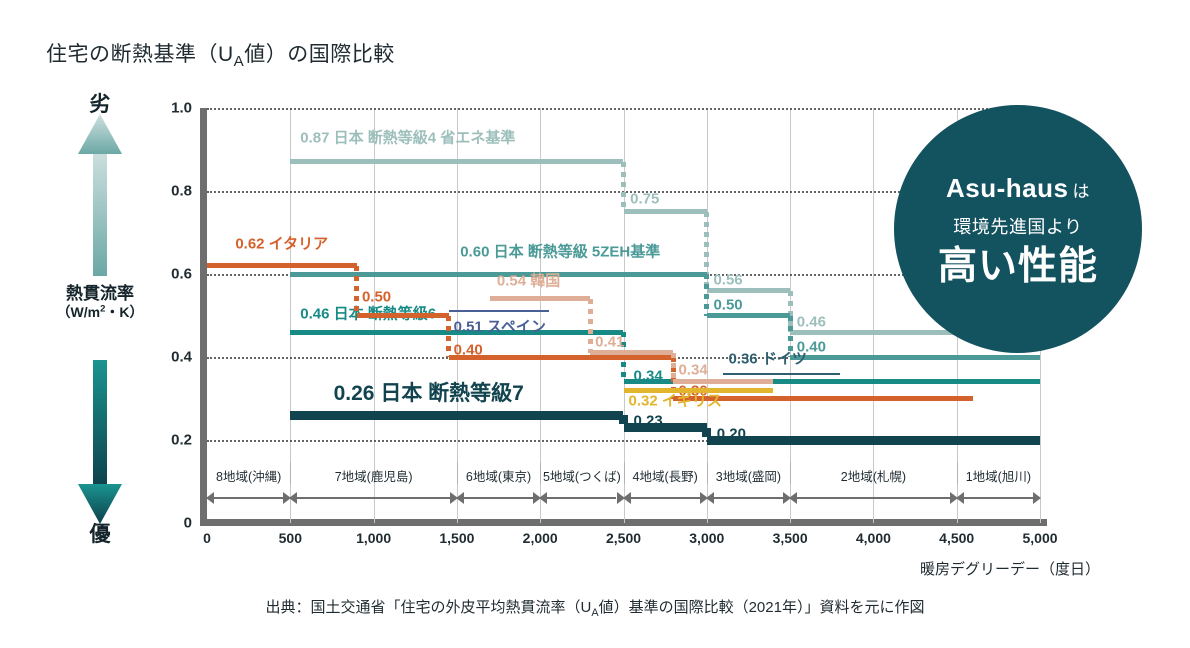 Image resolution: width=1190 pixels, height=648 pixels. I want to click on climate-zone-label: 2地域(札幌), so click(873, 477).